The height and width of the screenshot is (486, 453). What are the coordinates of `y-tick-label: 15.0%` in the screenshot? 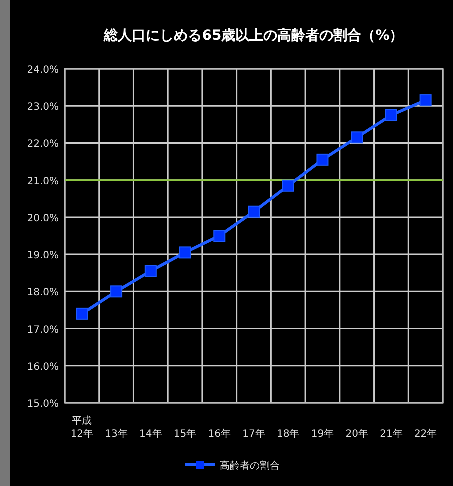 It's located at (43, 404).